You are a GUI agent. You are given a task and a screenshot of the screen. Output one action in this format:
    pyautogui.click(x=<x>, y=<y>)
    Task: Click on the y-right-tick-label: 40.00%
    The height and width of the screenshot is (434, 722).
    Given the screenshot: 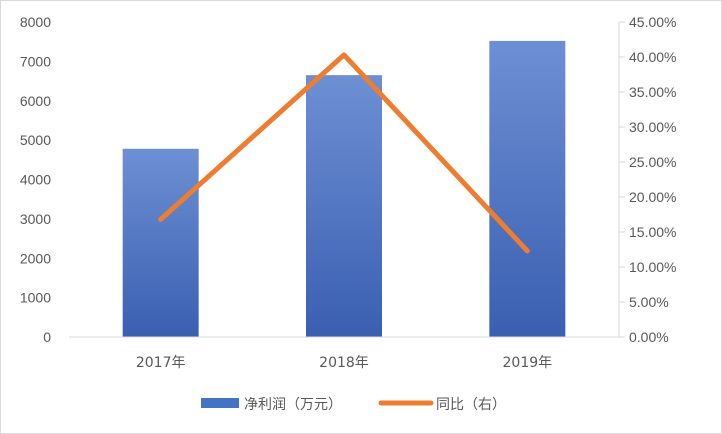 What is the action you would take?
    pyautogui.click(x=652, y=57)
    